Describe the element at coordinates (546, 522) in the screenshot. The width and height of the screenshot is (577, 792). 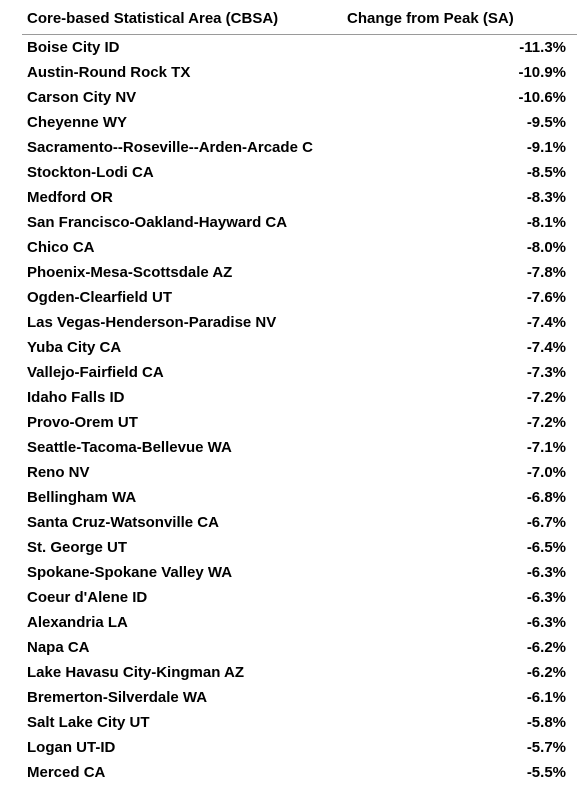
I see `change-value: -6.7%` at that location.